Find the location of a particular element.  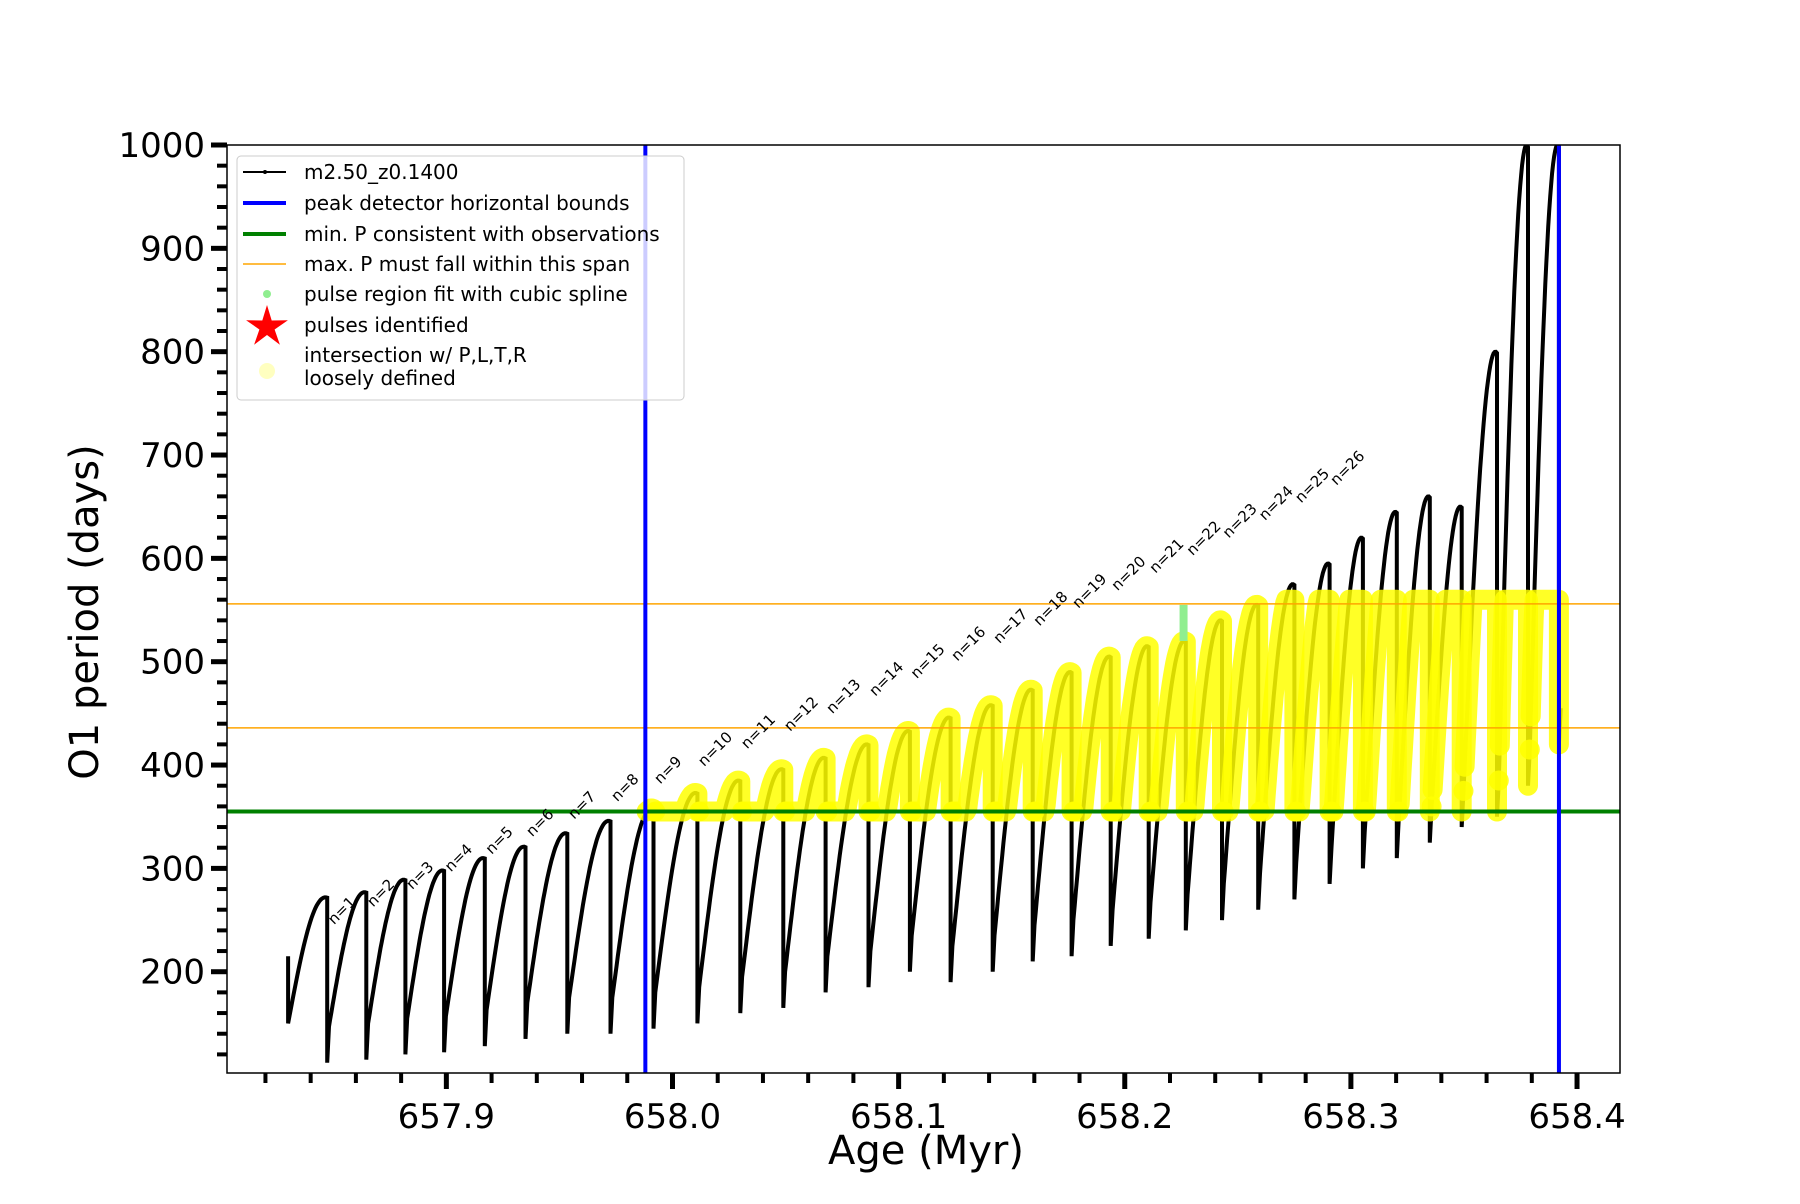

legend-box is located at coordinates (460, 278).